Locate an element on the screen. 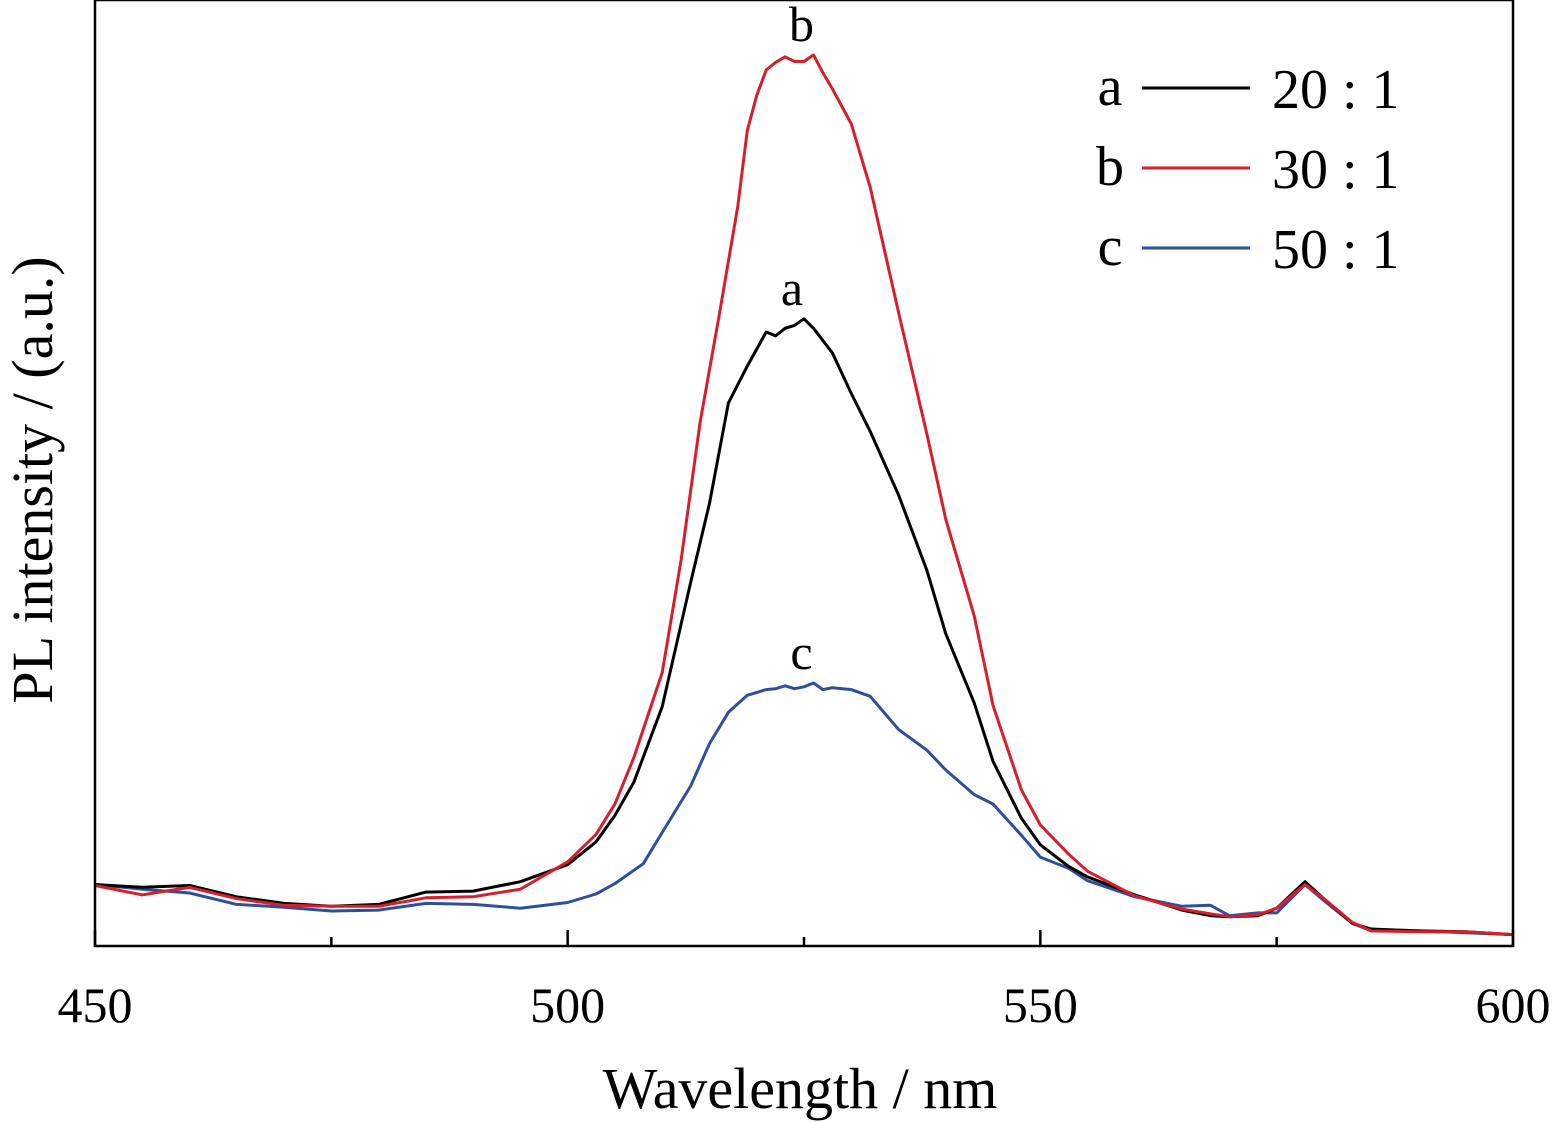  peak-label-a: a is located at coordinates (792, 288).